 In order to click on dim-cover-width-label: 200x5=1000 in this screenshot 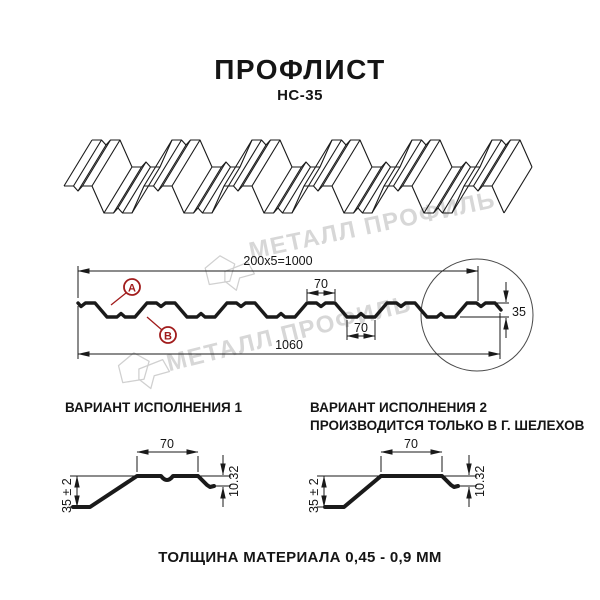, I will do `click(277, 261)`.